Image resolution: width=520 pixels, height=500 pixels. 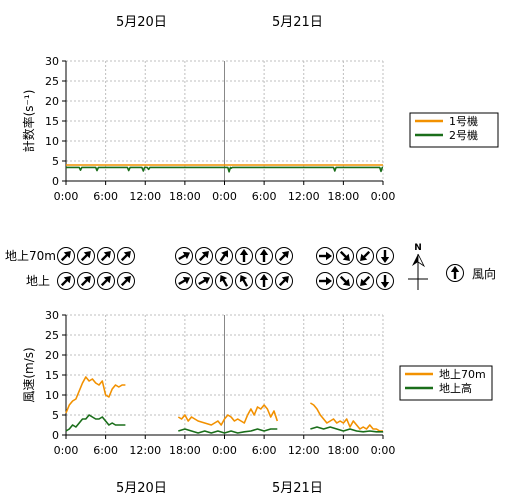 I want to click on wind-row-label-lower: 地上, so click(x=38, y=281).